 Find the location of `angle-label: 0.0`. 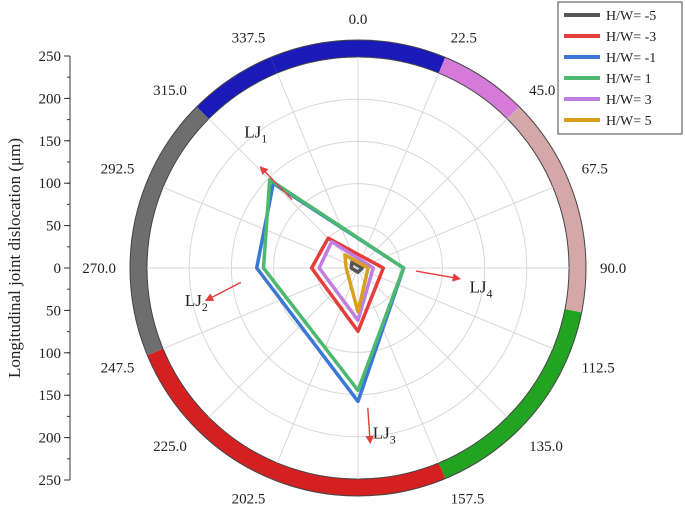

angle-label: 0.0 is located at coordinates (358, 20).